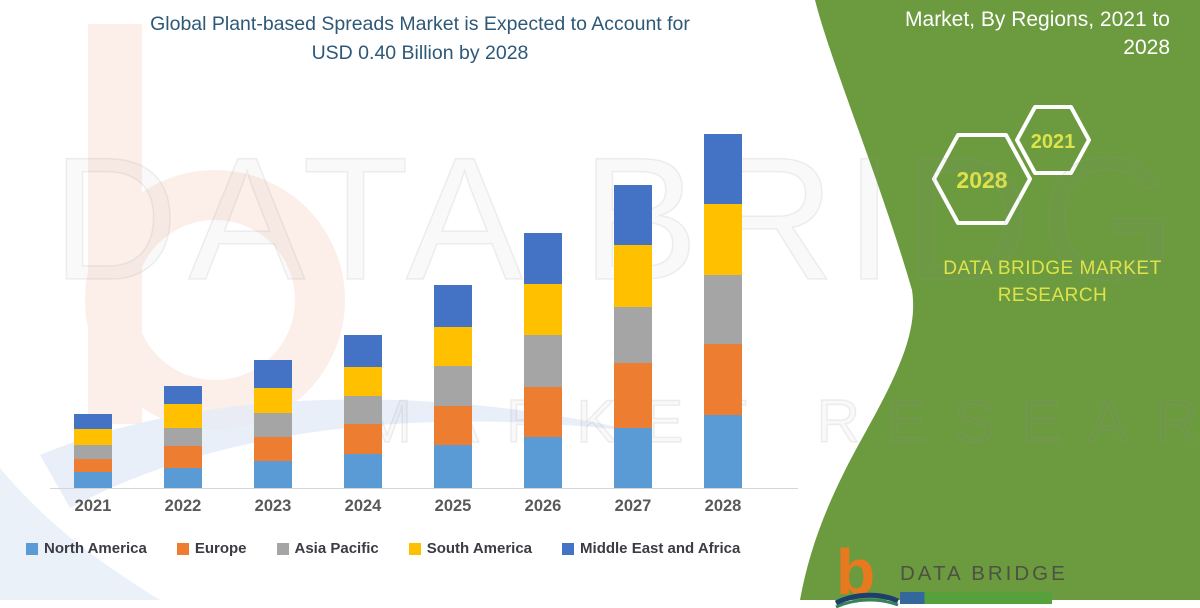 The image size is (1200, 608). I want to click on panel-brand-line1: DATA BRIDGE MARKET, so click(1052, 268).